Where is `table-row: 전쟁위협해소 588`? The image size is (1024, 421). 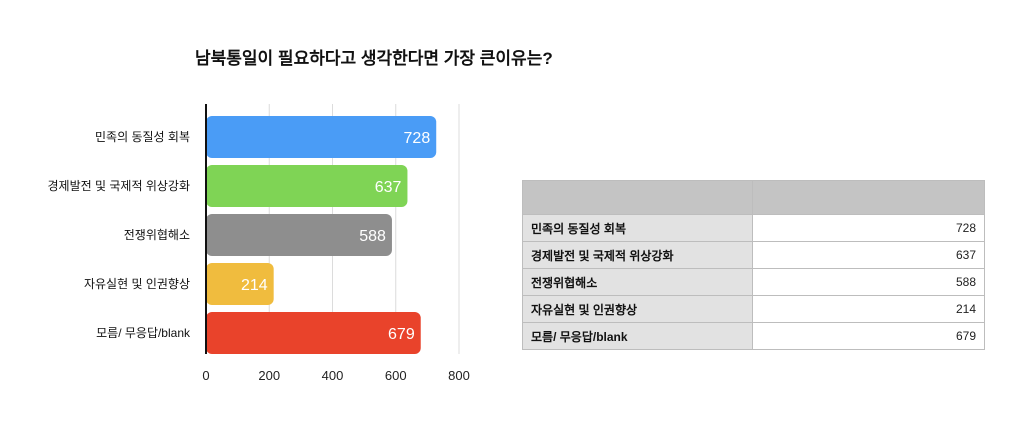
table-row: 전쟁위협해소 588 is located at coordinates (753, 282).